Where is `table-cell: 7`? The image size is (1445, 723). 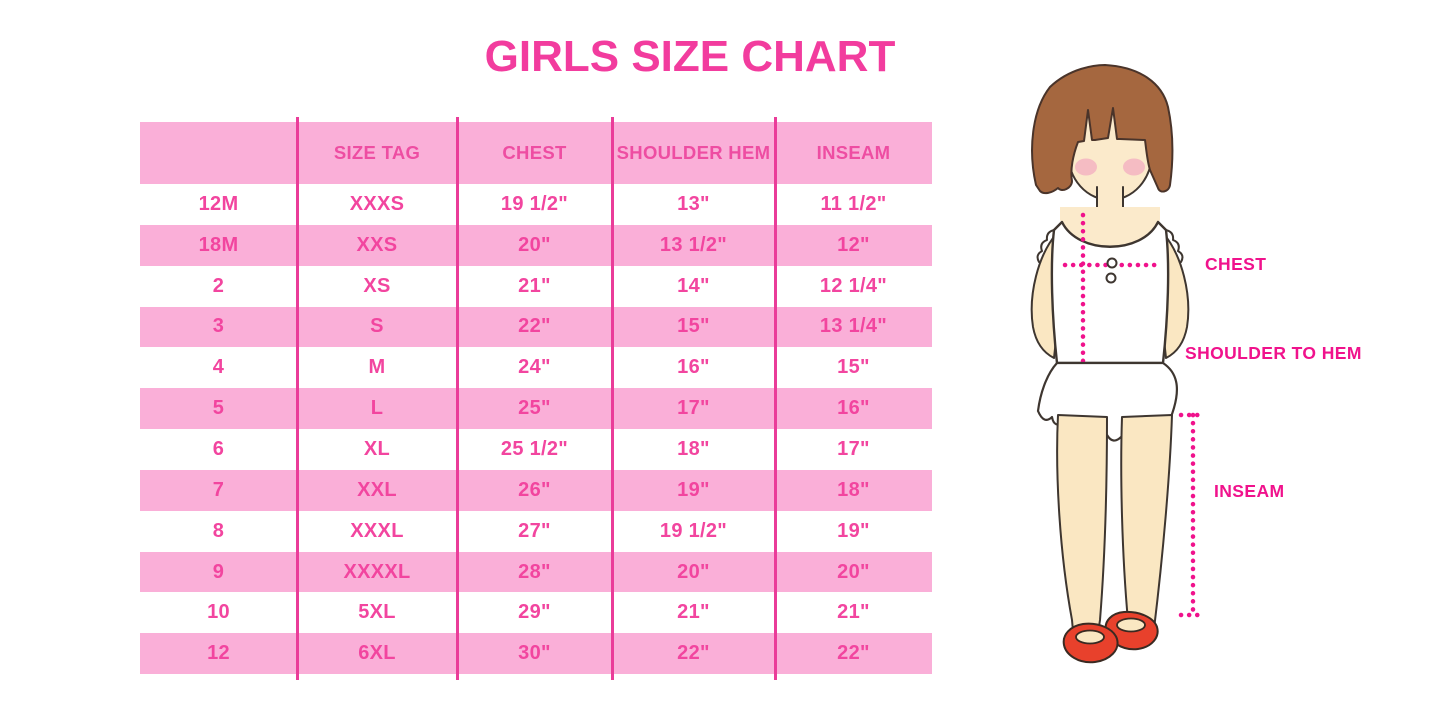 table-cell: 7 is located at coordinates (218, 489).